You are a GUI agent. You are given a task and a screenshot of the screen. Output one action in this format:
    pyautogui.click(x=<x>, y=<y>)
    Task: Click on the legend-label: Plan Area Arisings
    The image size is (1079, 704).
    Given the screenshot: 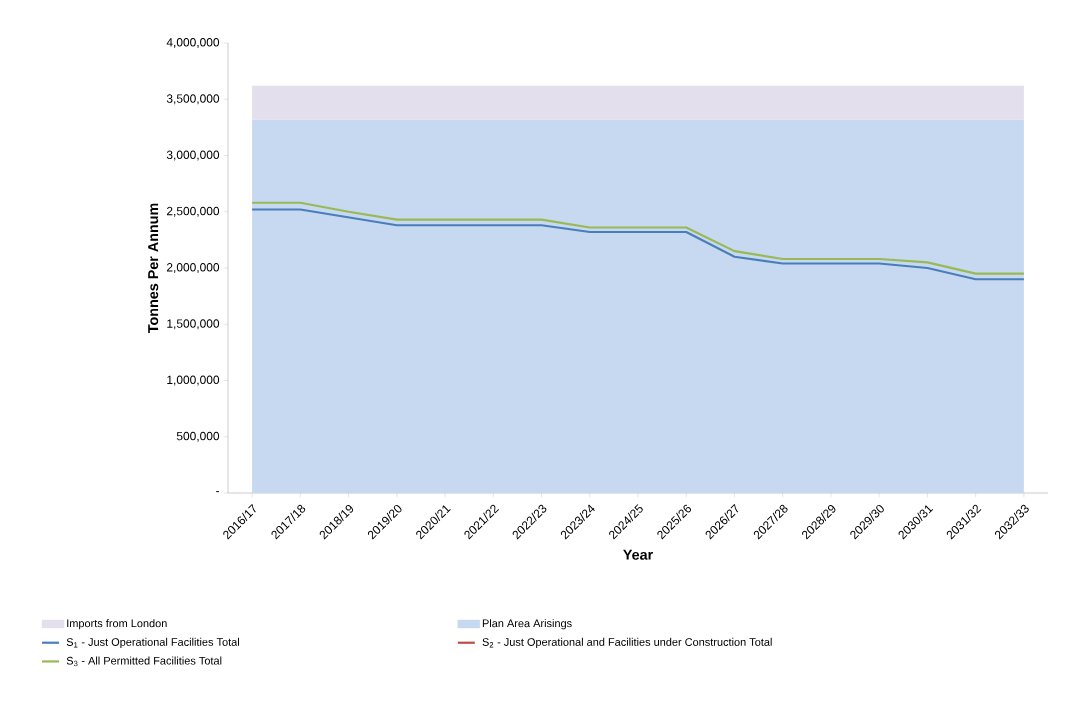 What is the action you would take?
    pyautogui.click(x=527, y=624)
    